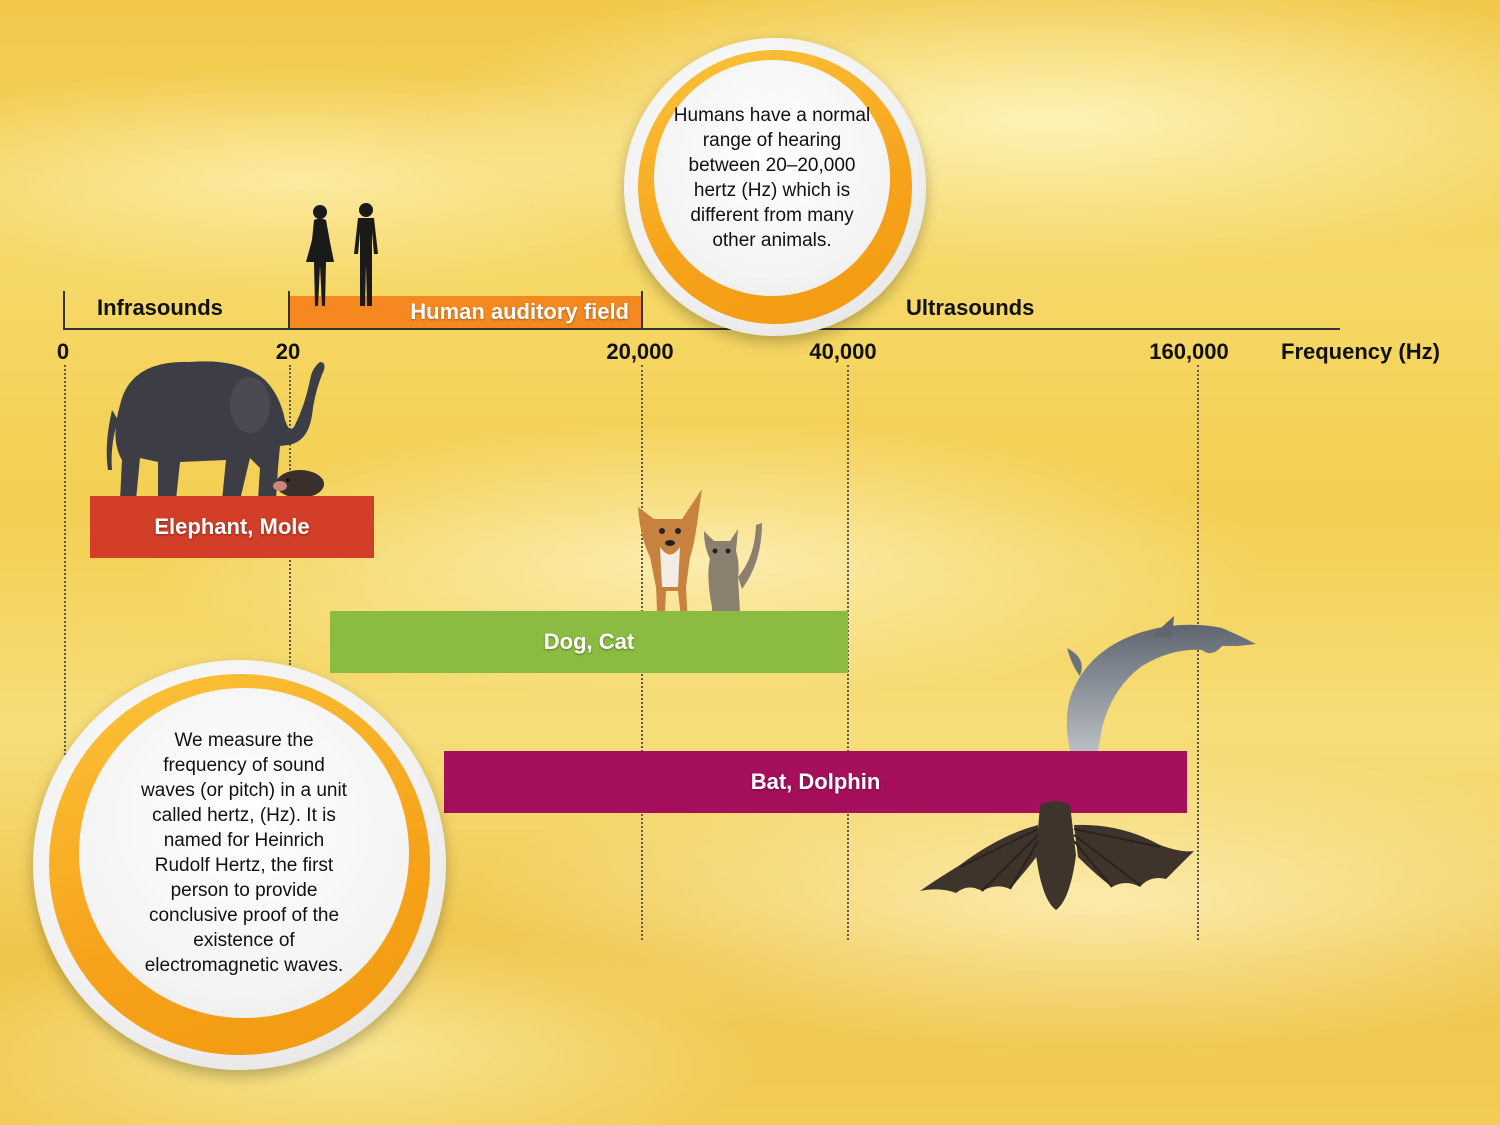 The width and height of the screenshot is (1500, 1125). I want to click on elephant-icon, so click(215, 430).